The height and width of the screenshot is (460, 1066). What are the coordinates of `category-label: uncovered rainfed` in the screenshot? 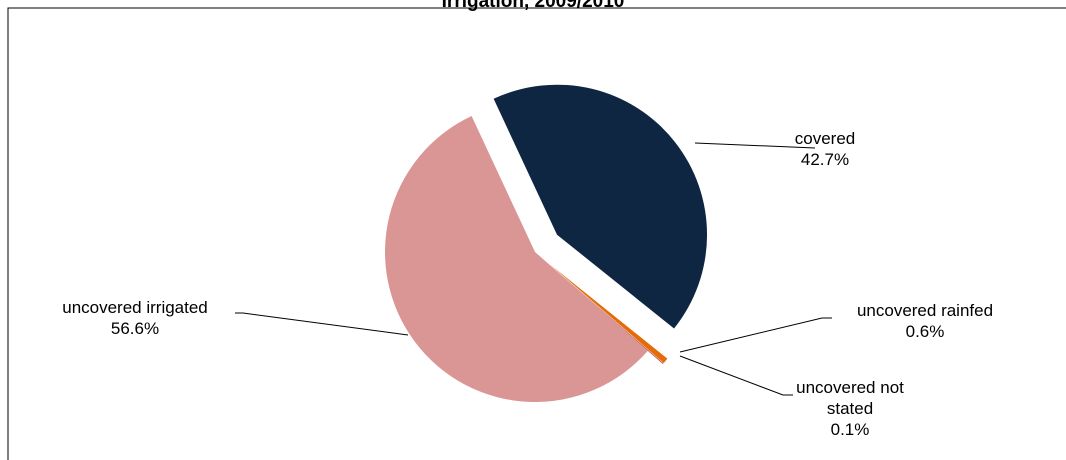 It's located at (925, 310).